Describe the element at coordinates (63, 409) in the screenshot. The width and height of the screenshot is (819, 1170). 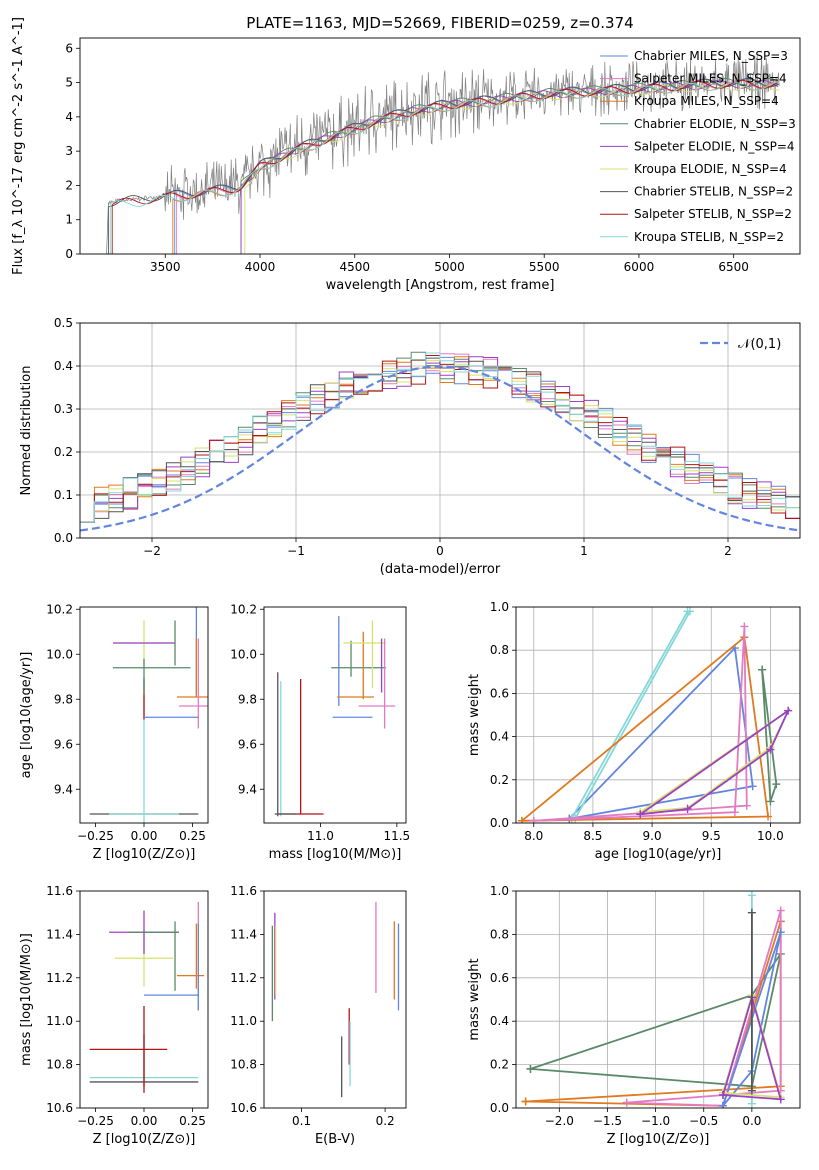
I see `y-tick-label: 0.3` at that location.